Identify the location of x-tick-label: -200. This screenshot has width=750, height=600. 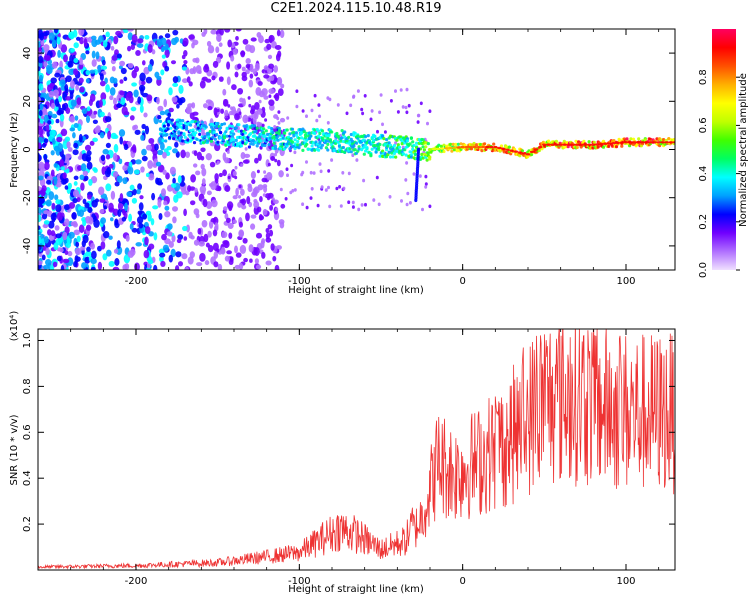
(136, 581).